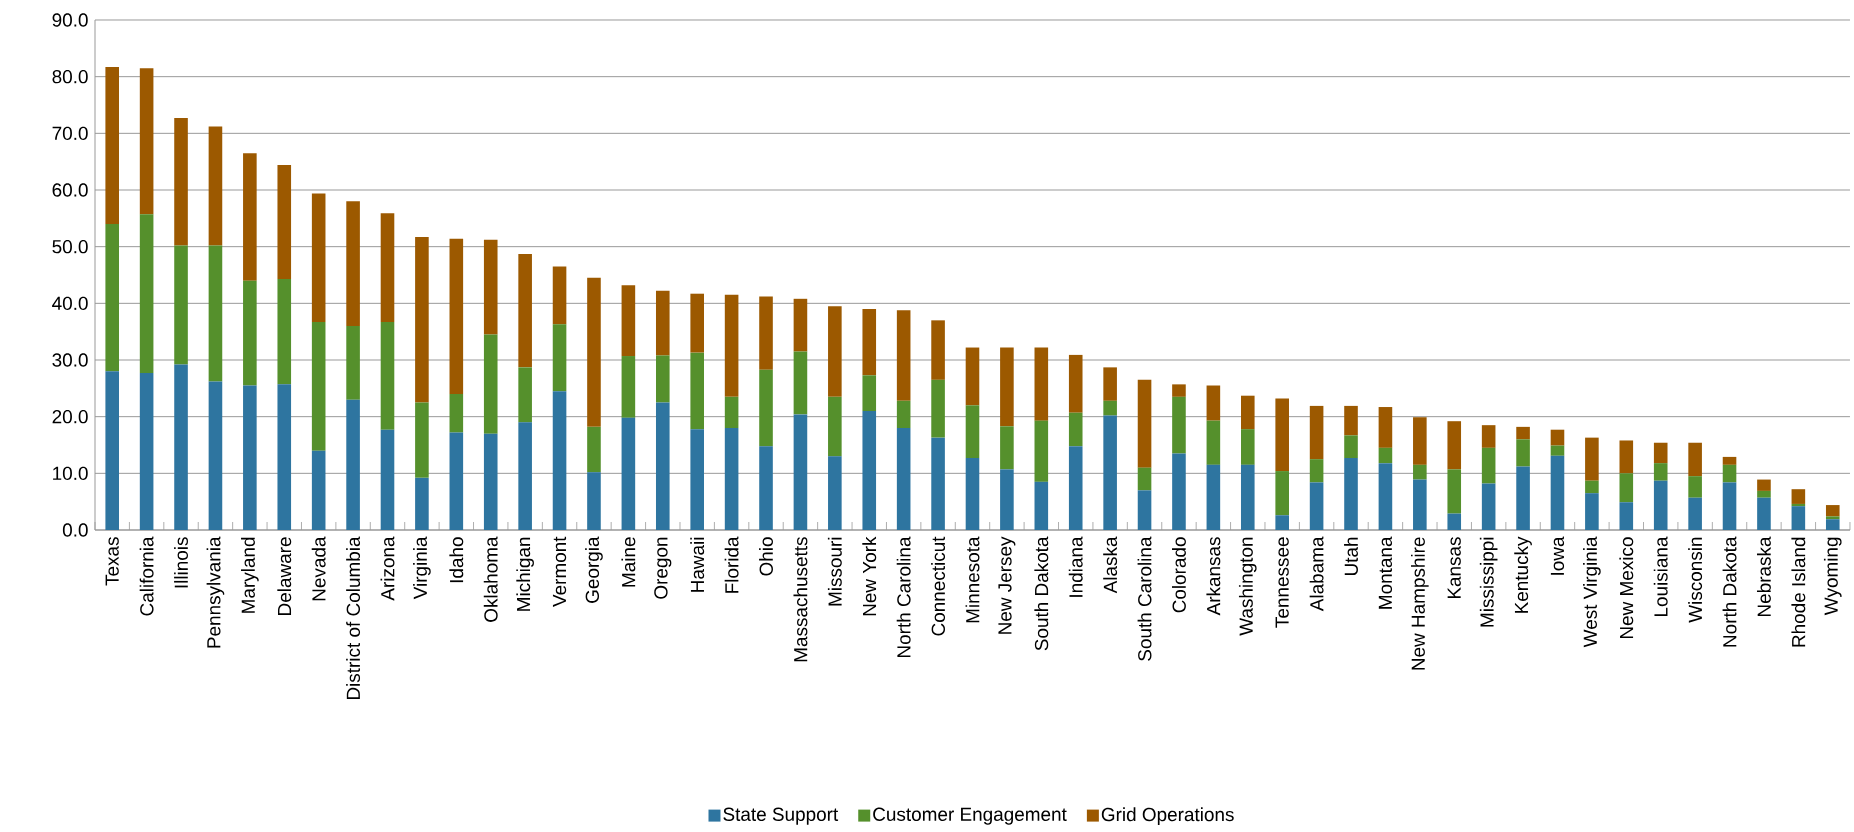 The height and width of the screenshot is (832, 1854). Describe the element at coordinates (1075, 566) in the screenshot. I see `x-tick-label: Indiana` at that location.